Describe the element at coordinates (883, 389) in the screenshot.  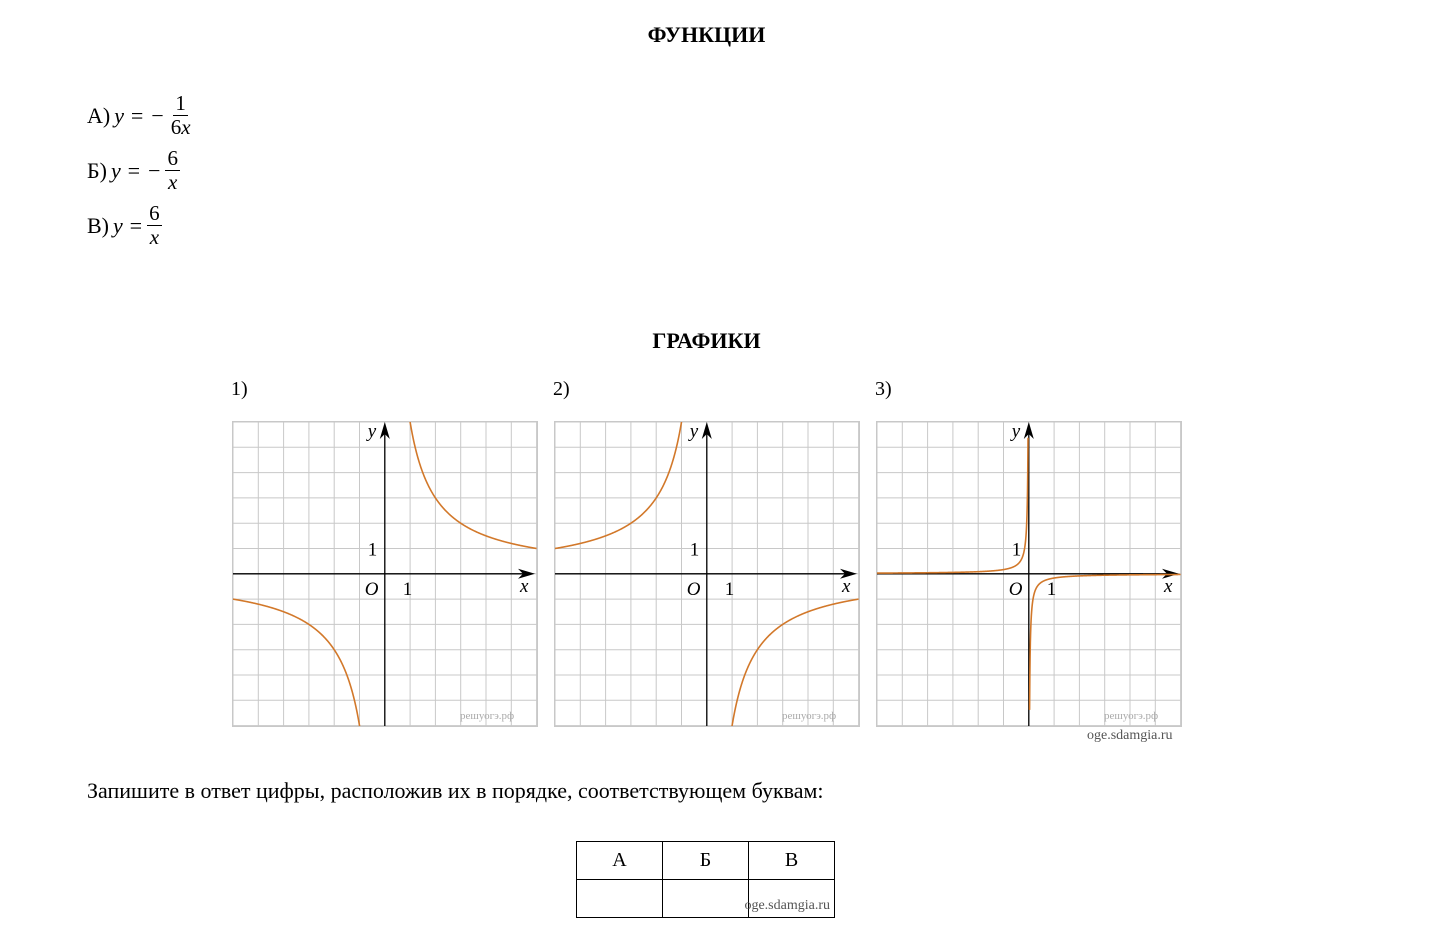
I see `graph-label-3: 3)` at that location.